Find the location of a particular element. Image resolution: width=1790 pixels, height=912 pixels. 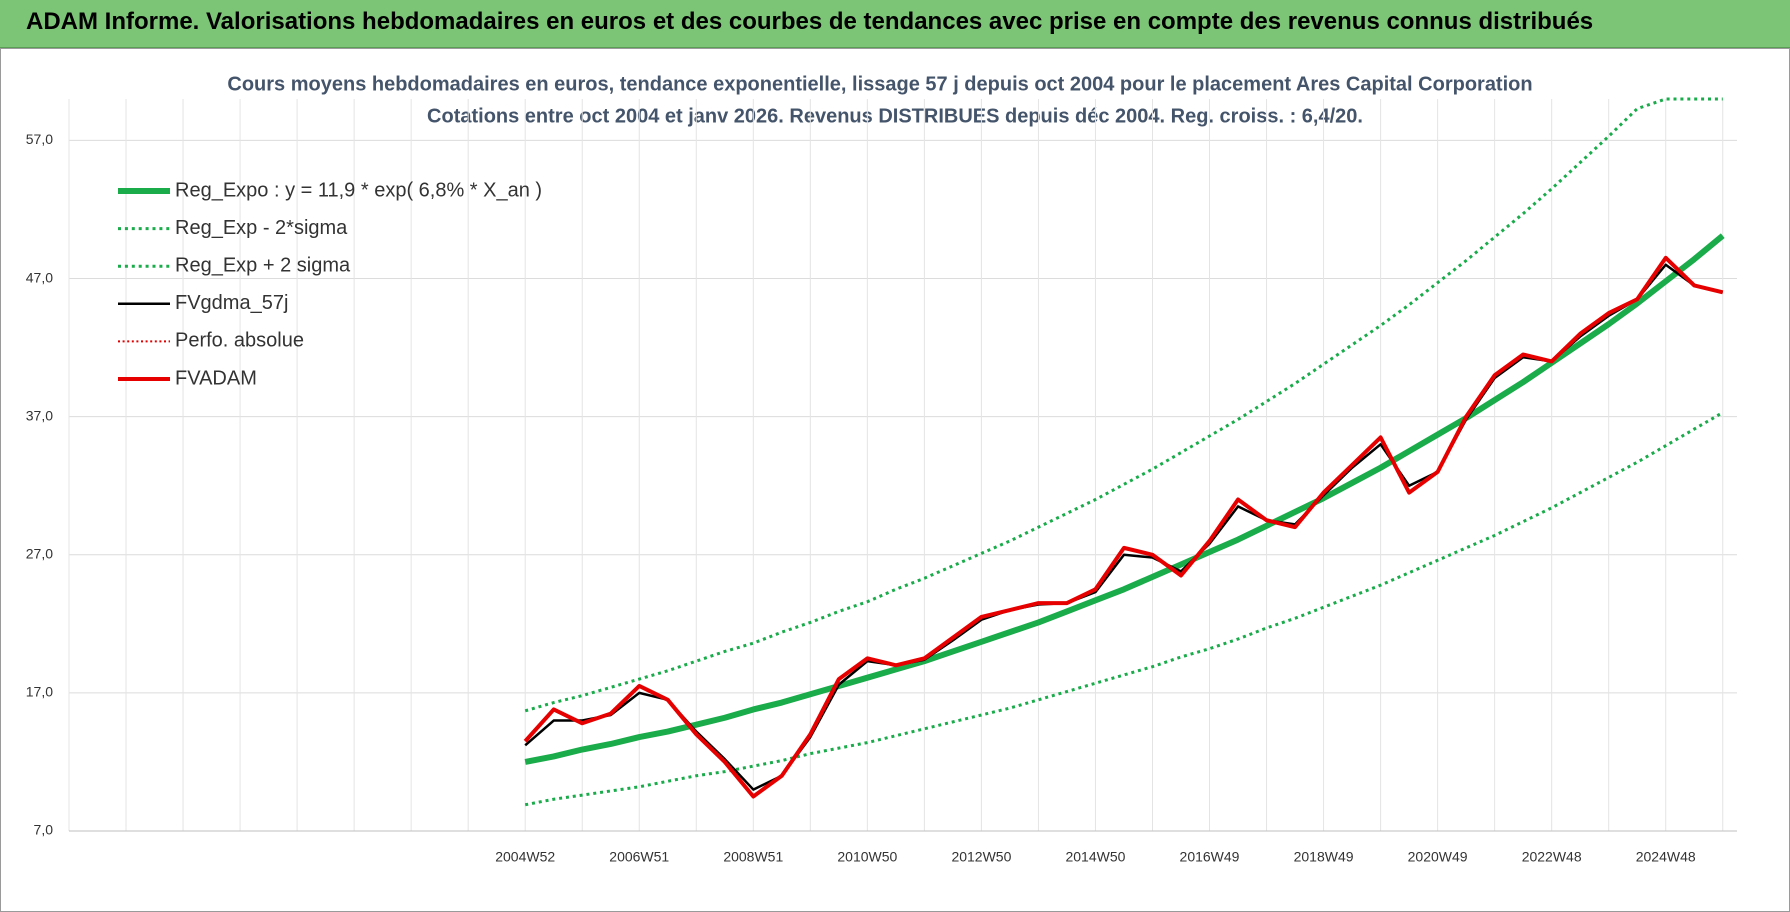

x-tick-label: 2010W50 is located at coordinates (867, 857).